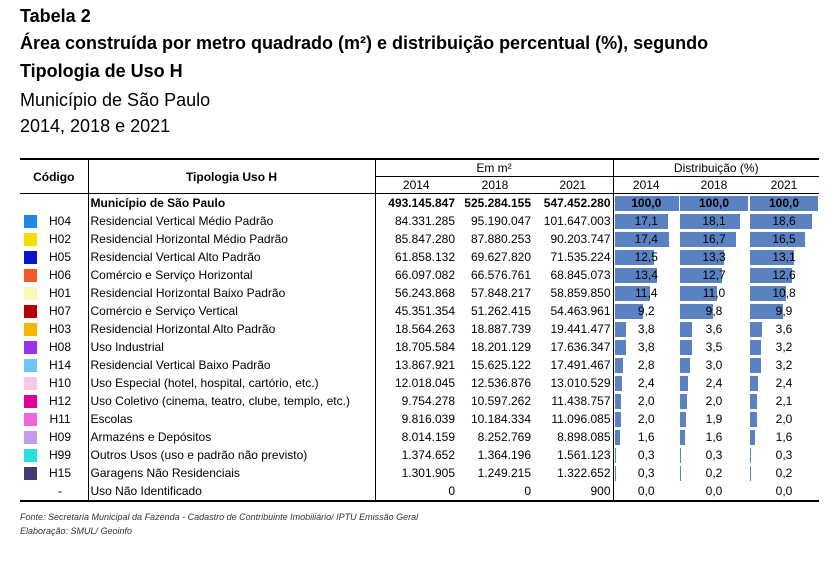 Image resolution: width=831 pixels, height=561 pixels. Describe the element at coordinates (54, 239) in the screenshot. I see `code-cell: H02` at that location.